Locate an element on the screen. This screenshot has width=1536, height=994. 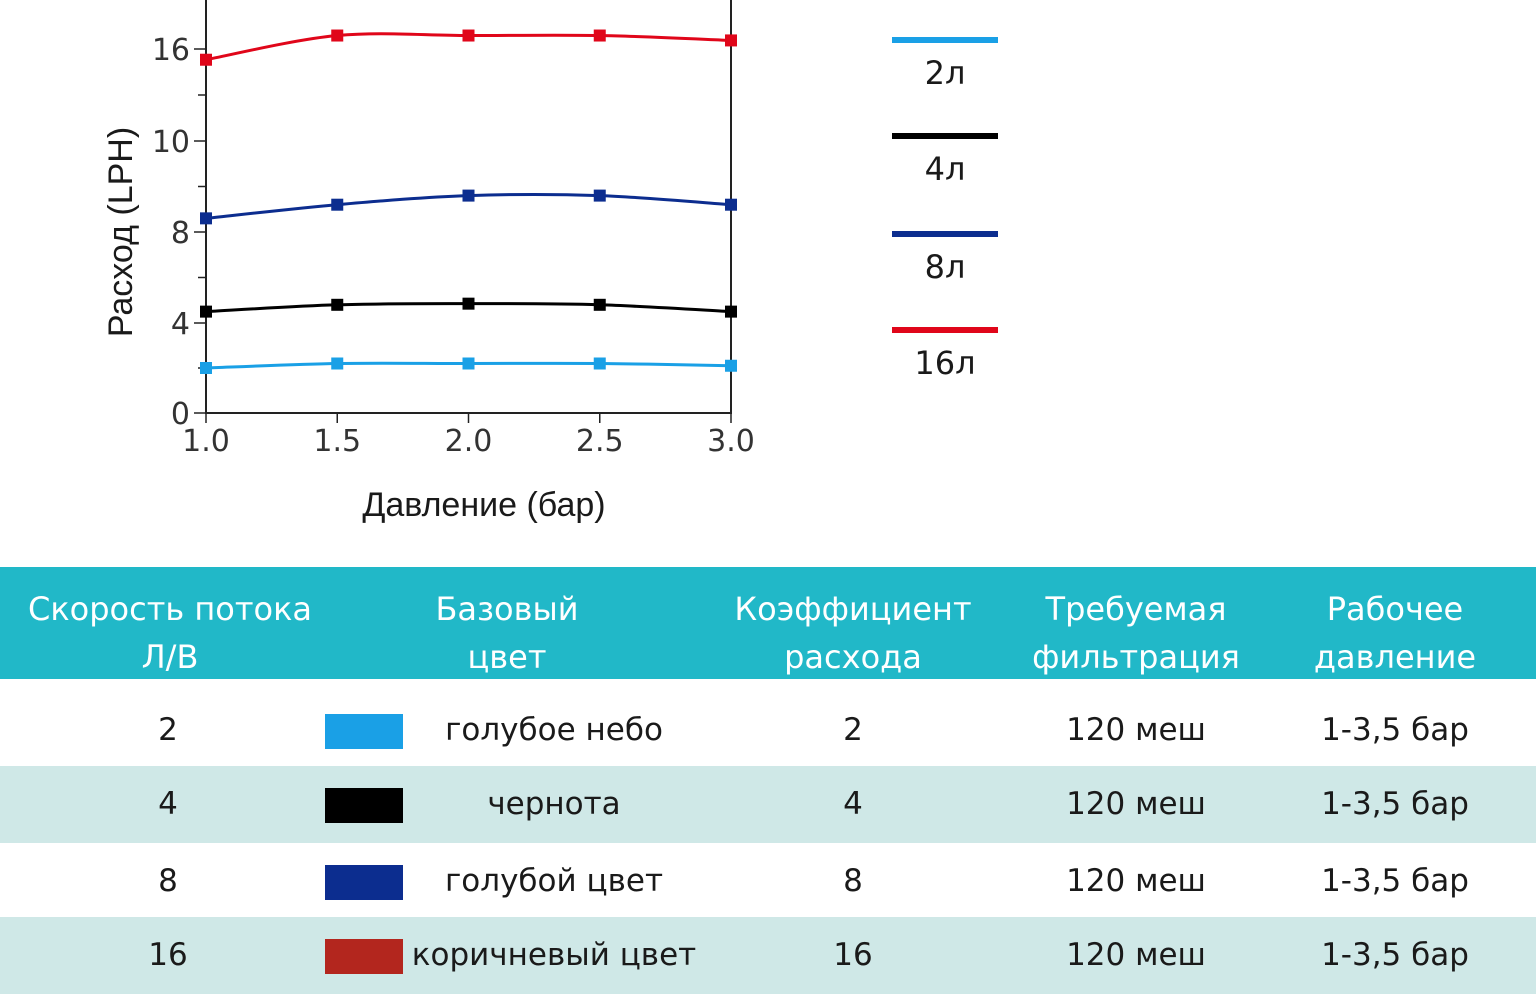
table-row: 16 коричневый цвет 16 120 меш 1-3,5 бар is located at coordinates (768, 955).